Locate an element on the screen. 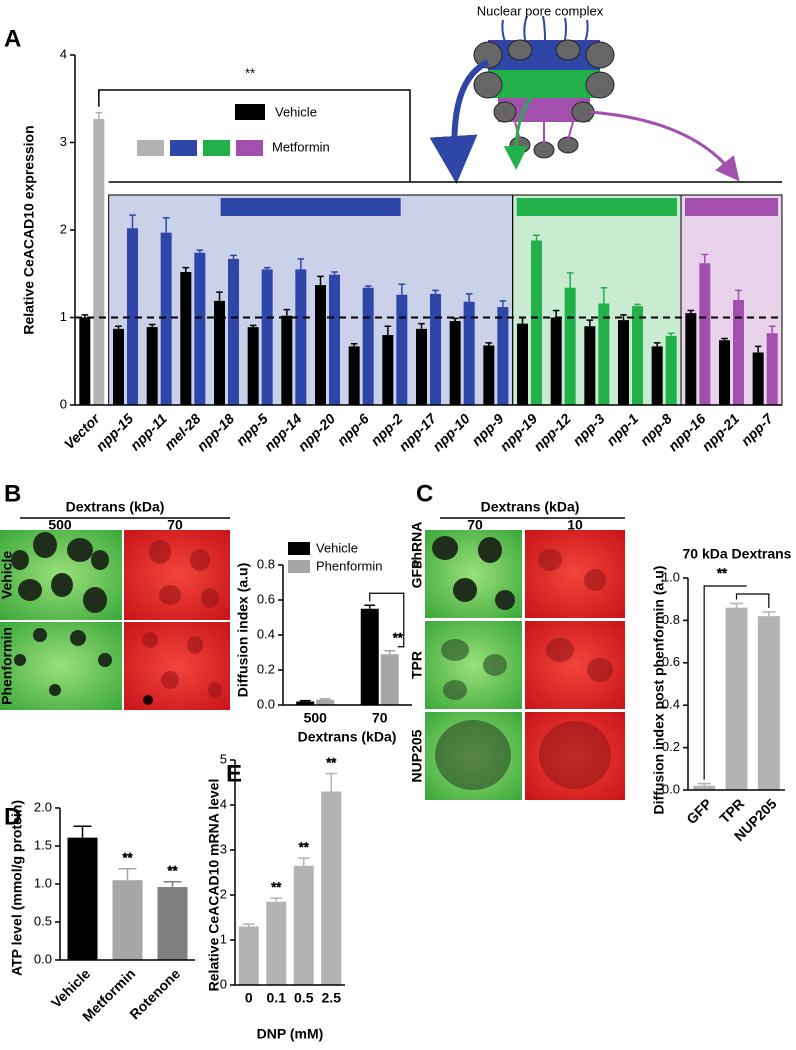 Image resolution: width=796 pixels, height=1050 pixels. x-tick-label: npp-21 is located at coordinates (720, 432).